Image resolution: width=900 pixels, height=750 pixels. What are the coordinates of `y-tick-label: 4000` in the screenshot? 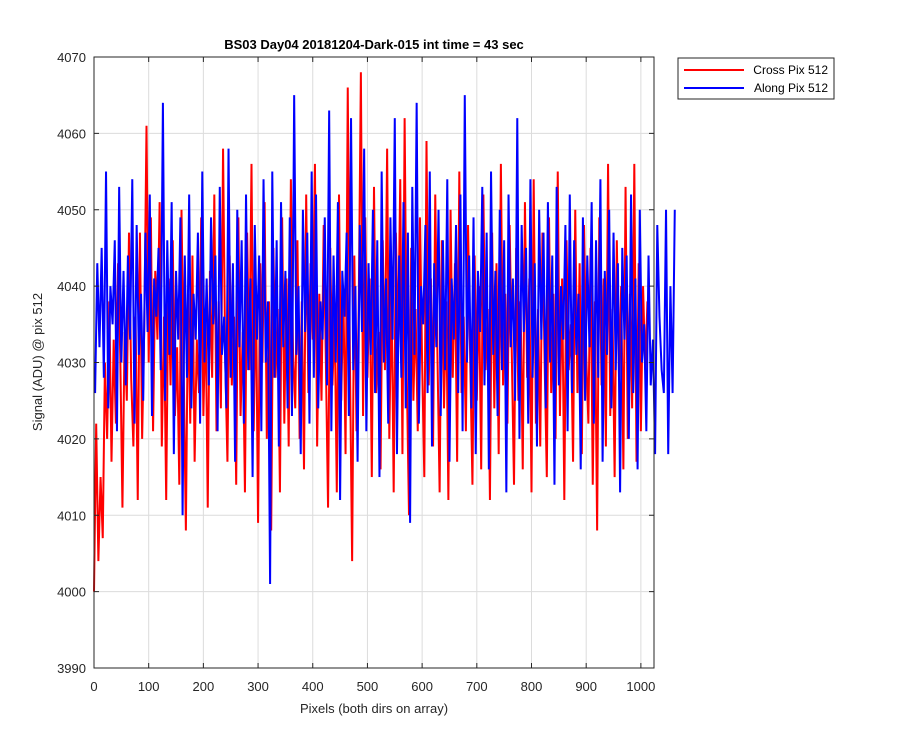 It's located at (71, 592).